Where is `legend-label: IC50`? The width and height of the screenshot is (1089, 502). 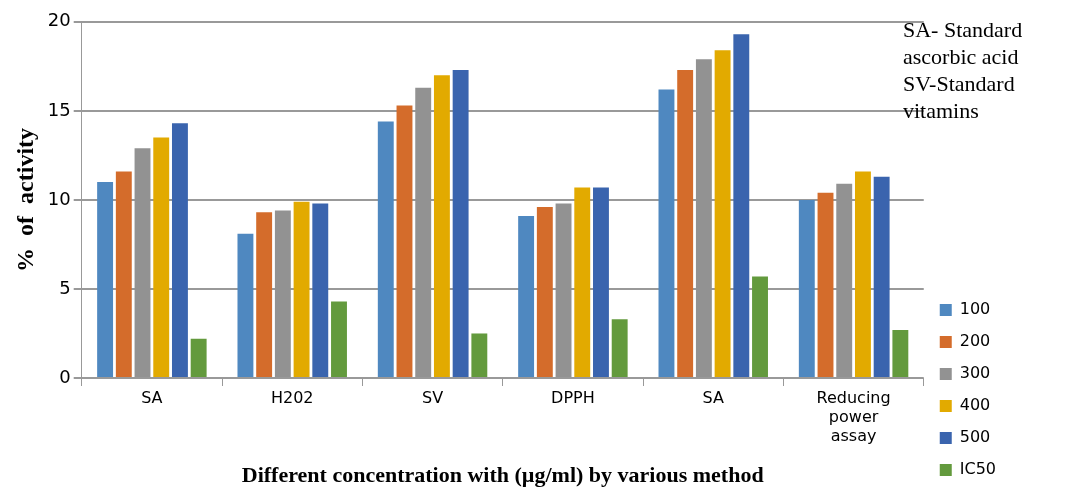
legend-label: IC50 is located at coordinates (977, 469).